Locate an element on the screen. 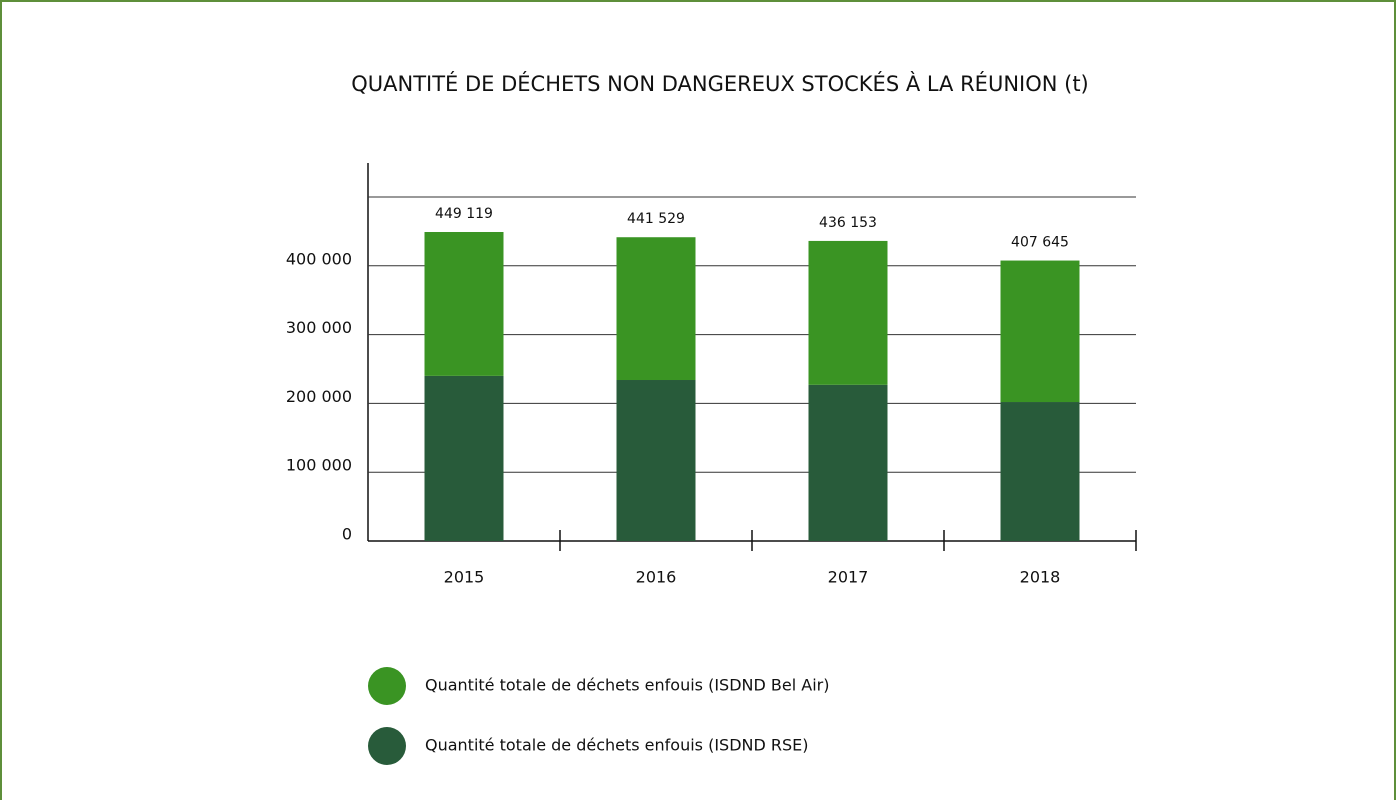  y-tick-label: 300 000 is located at coordinates (319, 327).